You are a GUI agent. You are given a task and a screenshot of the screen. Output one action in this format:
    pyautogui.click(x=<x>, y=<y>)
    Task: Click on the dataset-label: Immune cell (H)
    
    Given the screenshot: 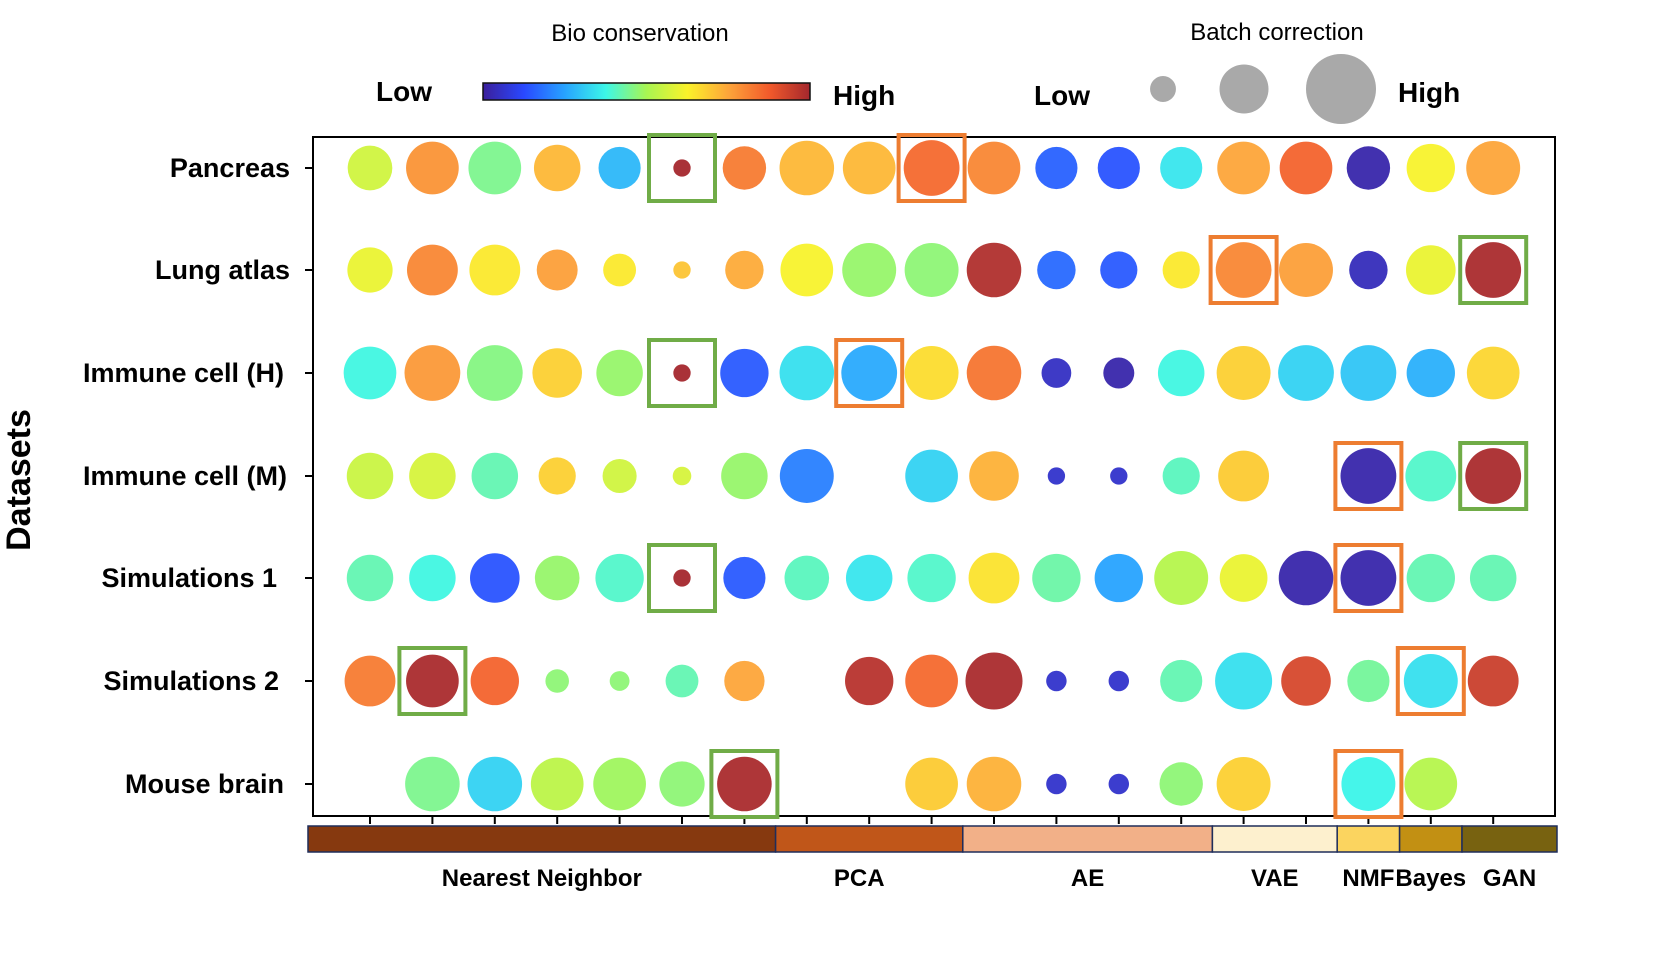 What is the action you would take?
    pyautogui.click(x=183, y=373)
    